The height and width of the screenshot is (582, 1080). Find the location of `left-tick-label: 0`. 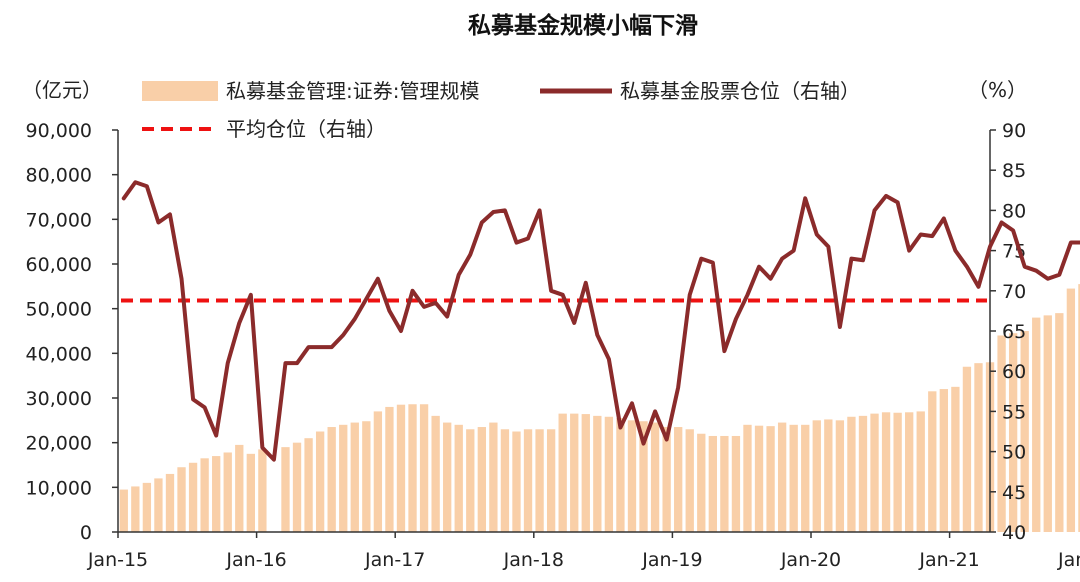

left-tick-label: 0 is located at coordinates (86, 533).